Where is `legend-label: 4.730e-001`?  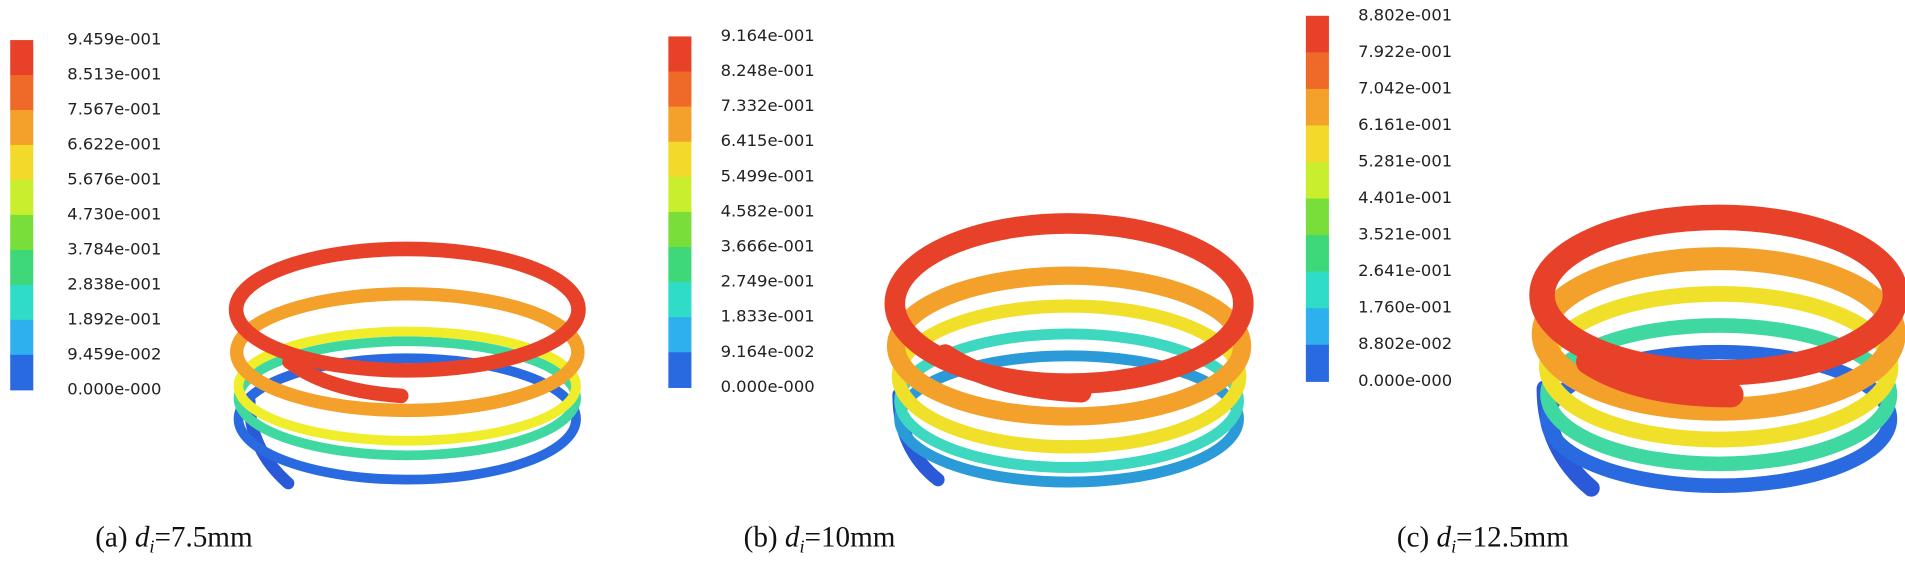 legend-label: 4.730e-001 is located at coordinates (114, 213).